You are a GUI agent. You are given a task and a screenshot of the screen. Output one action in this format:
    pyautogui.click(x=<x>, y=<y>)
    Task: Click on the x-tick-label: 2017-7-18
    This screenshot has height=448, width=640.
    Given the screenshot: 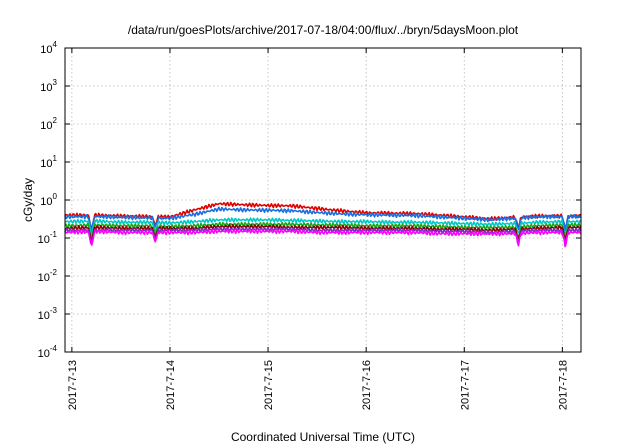 What is the action you would take?
    pyautogui.click(x=563, y=385)
    